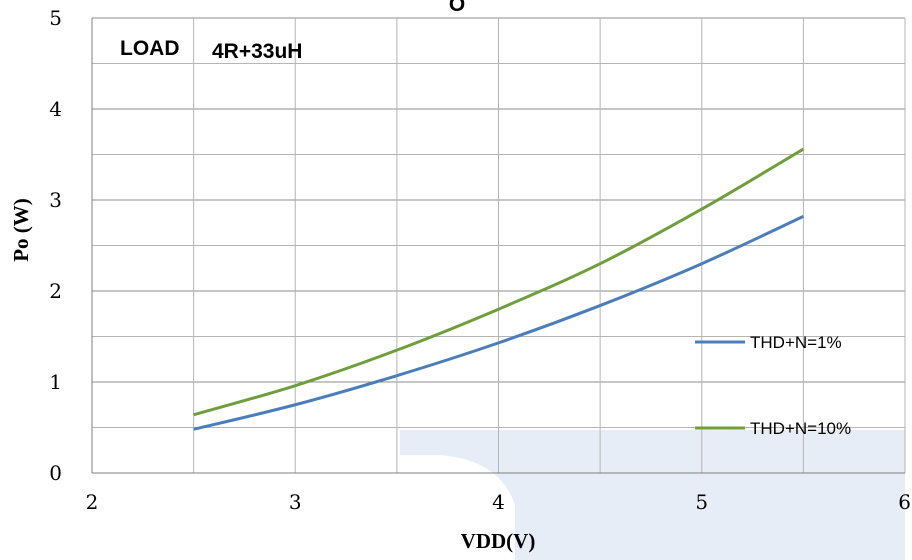 The image size is (912, 560). What do you see at coordinates (55, 291) in the screenshot?
I see `y-tick-label: 2` at bounding box center [55, 291].